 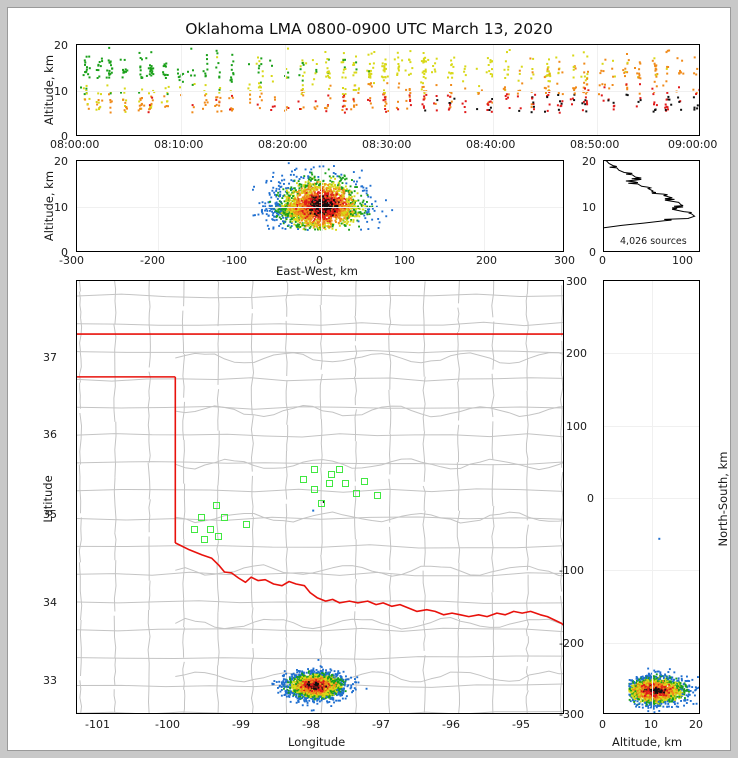 I want to click on panel-eastwest-altitude, so click(x=320, y=206).